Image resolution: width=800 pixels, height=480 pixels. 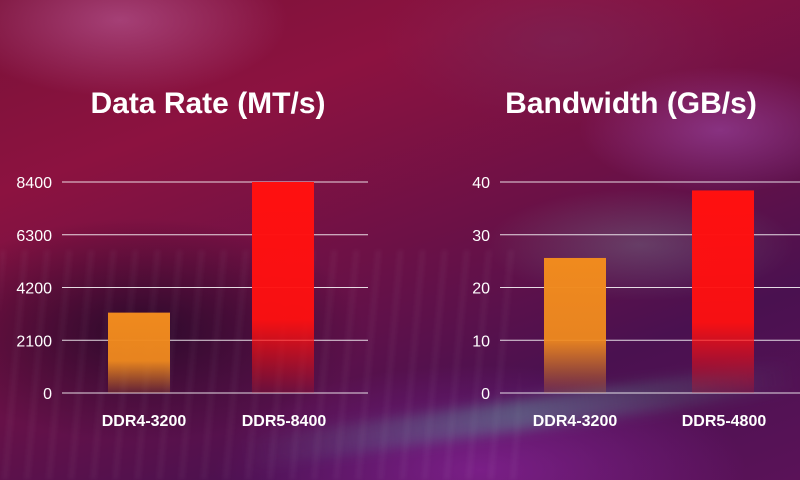 I want to click on chart-title: Data Rate (MT/s), so click(x=207, y=103).